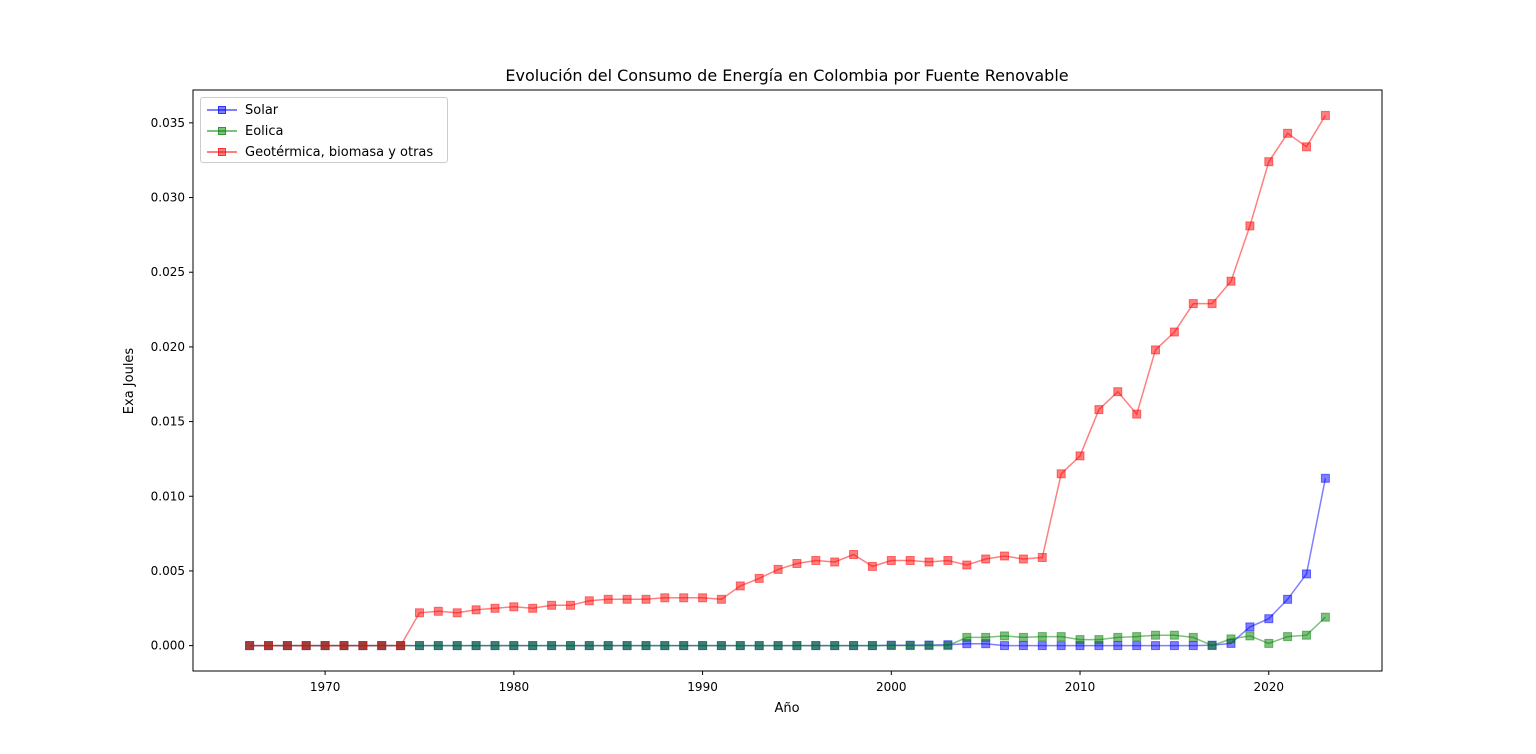 The height and width of the screenshot is (754, 1536). What do you see at coordinates (168, 646) in the screenshot?
I see `y-tick-label: 0.000` at bounding box center [168, 646].